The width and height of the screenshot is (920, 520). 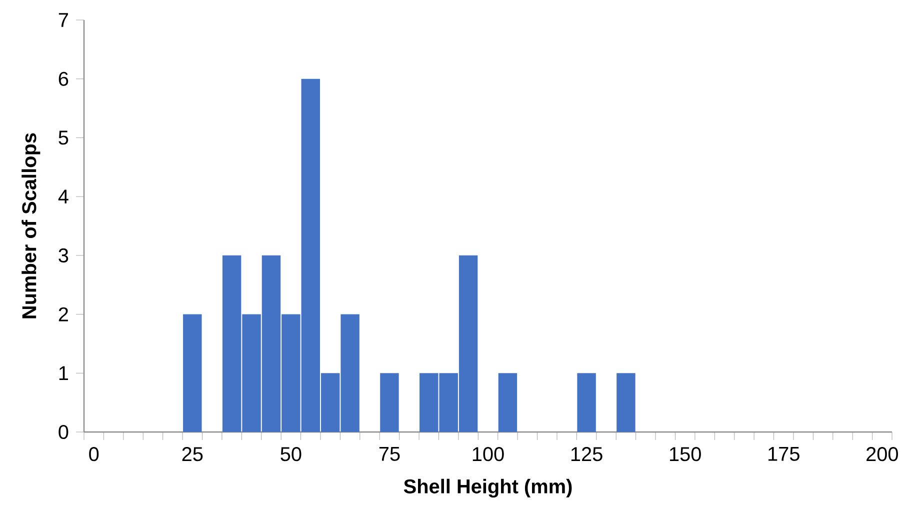 I want to click on x-tick-label: 200, so click(x=882, y=454).